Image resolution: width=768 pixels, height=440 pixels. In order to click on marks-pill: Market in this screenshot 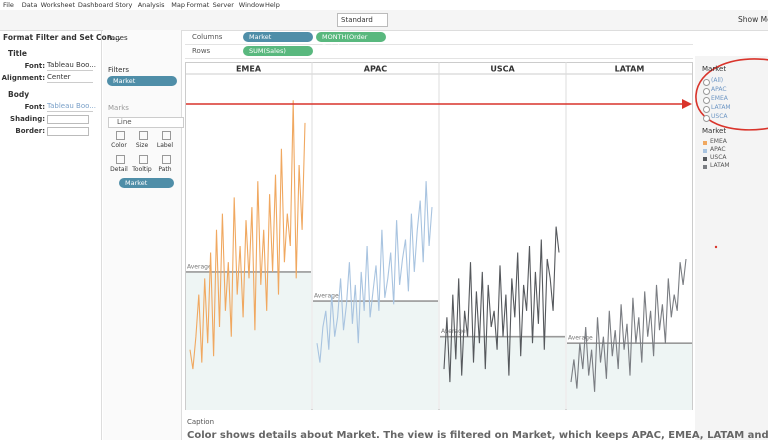, I will do `click(146, 183)`.